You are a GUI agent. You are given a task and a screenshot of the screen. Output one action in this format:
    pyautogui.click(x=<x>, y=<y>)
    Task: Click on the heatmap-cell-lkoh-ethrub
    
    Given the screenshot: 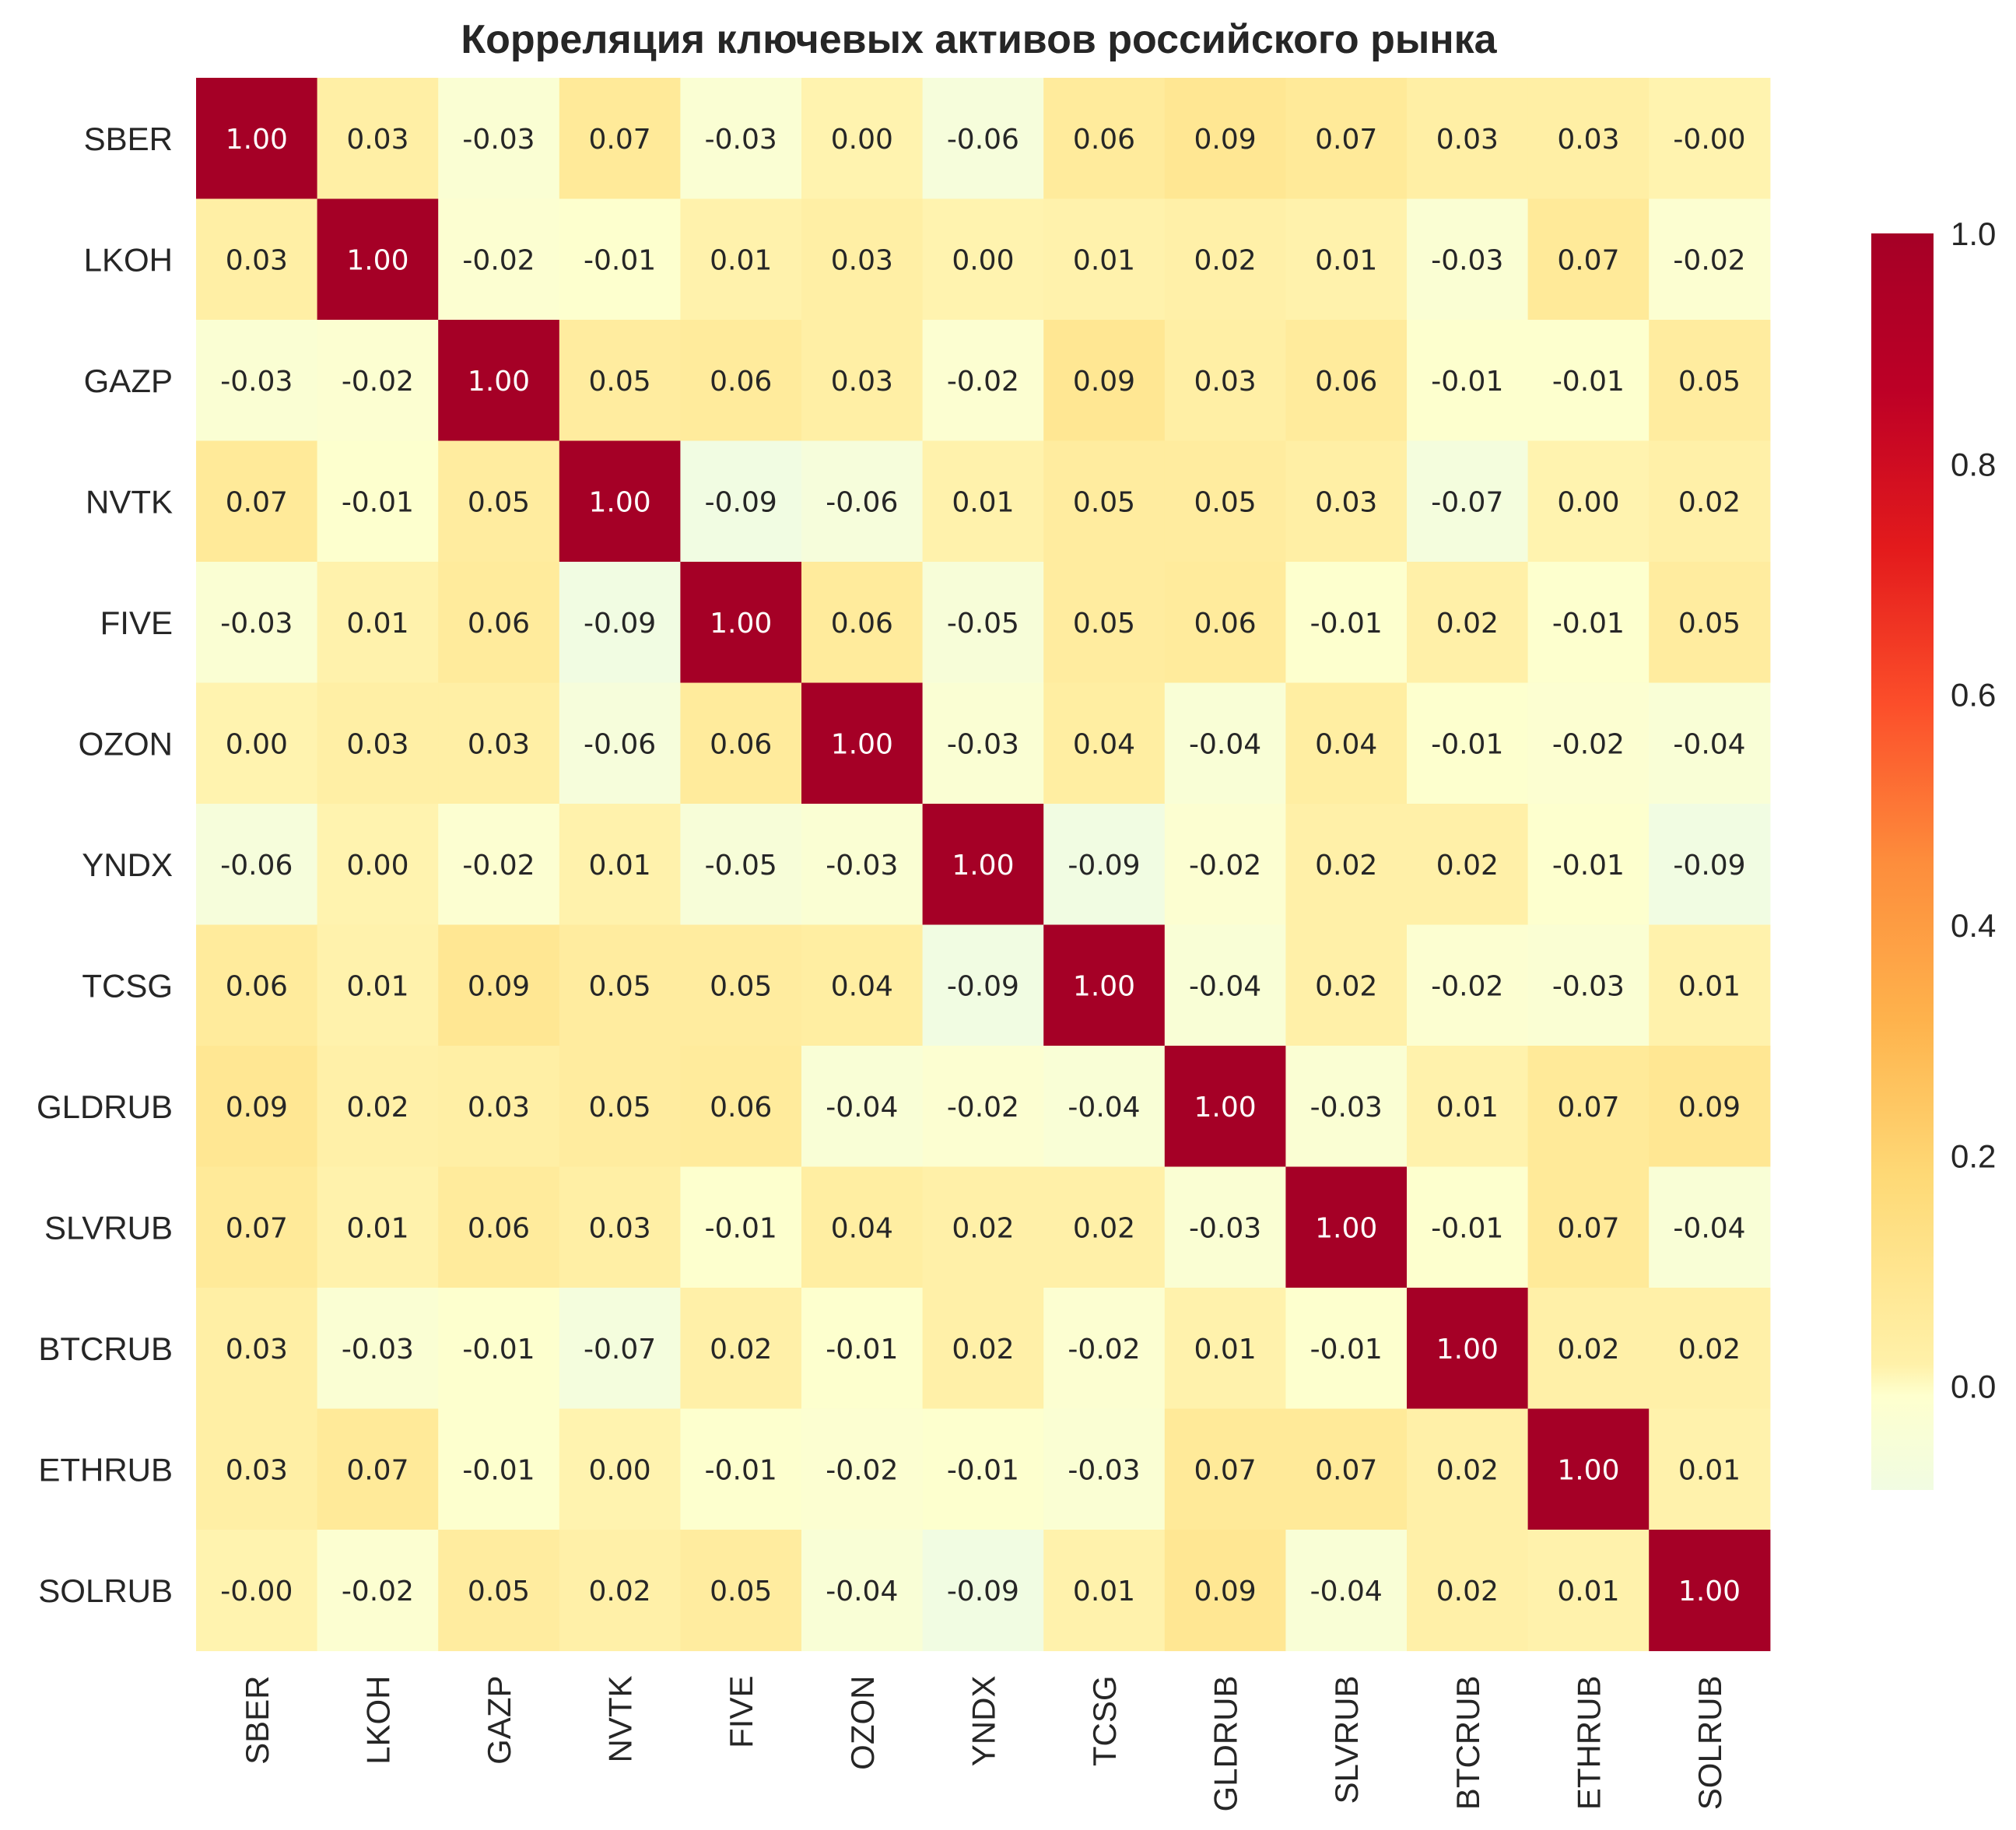 What is the action you would take?
    pyautogui.click(x=1588, y=259)
    